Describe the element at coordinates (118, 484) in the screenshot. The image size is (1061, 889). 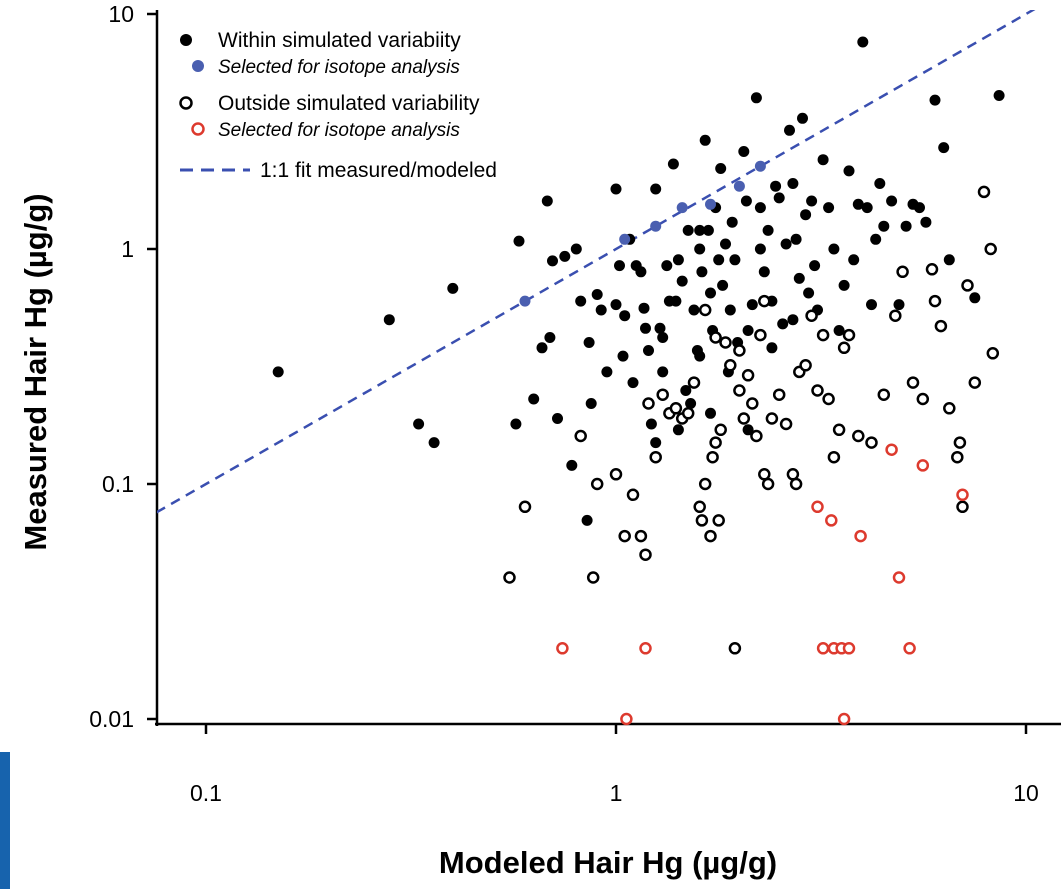
I see `y-tick-label: 0.1` at that location.